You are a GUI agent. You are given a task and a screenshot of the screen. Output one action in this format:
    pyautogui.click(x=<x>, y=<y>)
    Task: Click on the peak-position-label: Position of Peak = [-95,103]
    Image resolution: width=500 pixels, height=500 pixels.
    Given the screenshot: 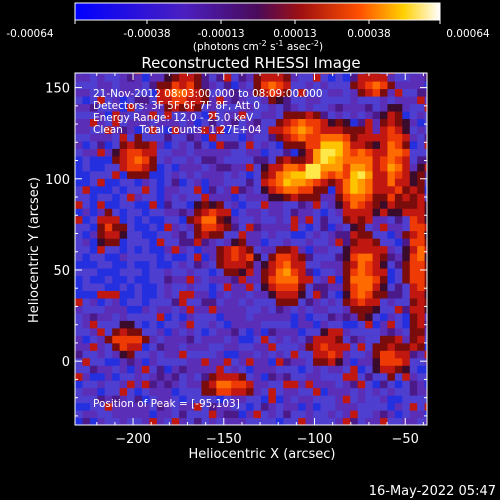 What is the action you would take?
    pyautogui.click(x=166, y=404)
    